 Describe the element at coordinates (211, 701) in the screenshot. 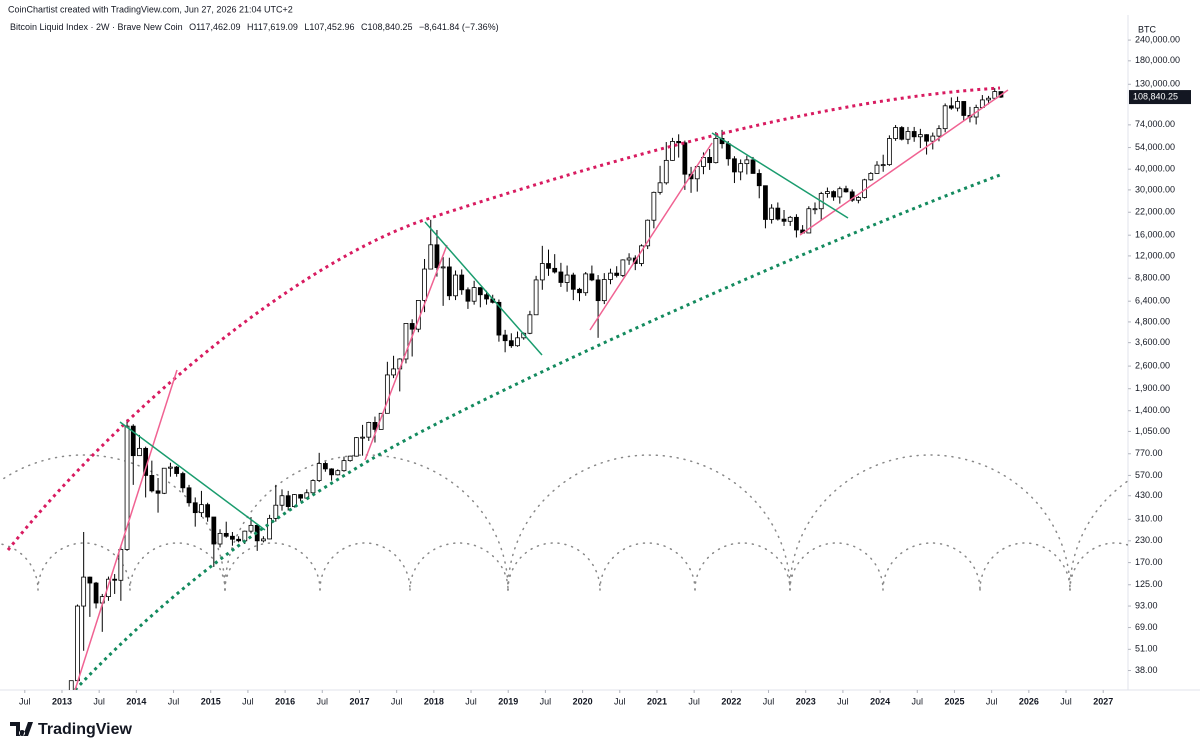

I see `x-tick-label: 2015` at that location.